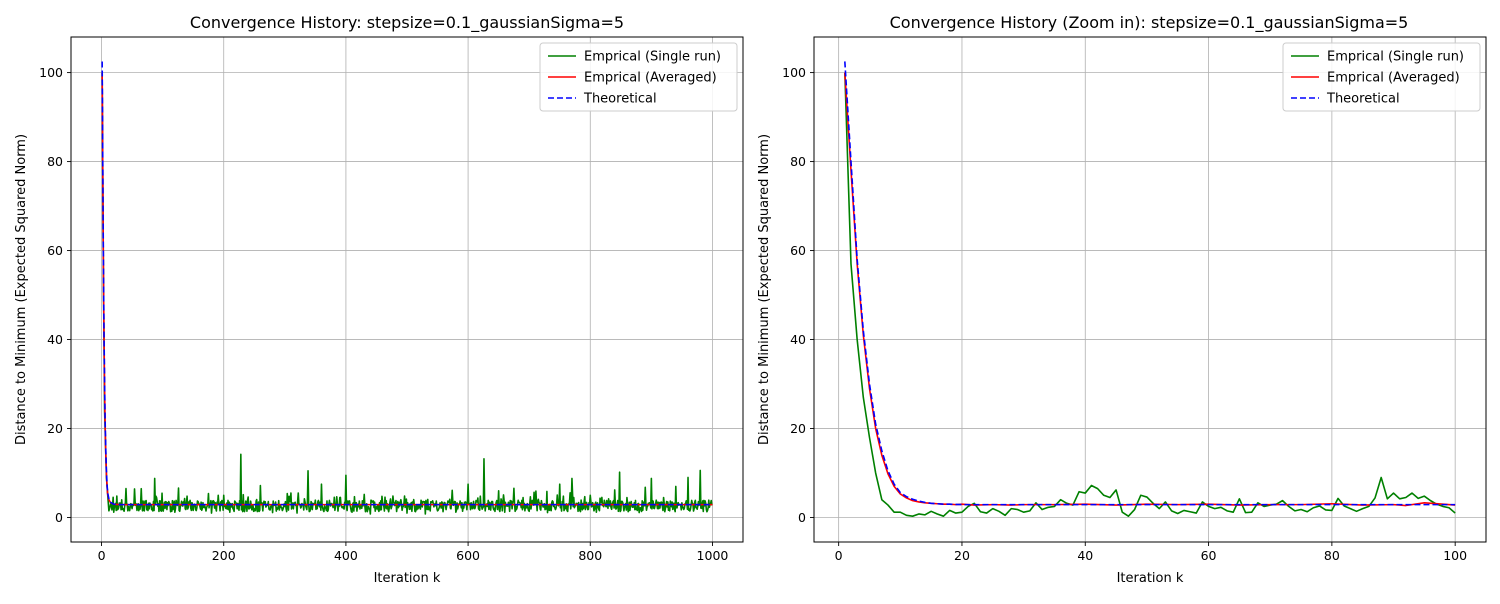 This screenshot has width=1500, height=604. I want to click on x-tick-label: 80, so click(1332, 555).